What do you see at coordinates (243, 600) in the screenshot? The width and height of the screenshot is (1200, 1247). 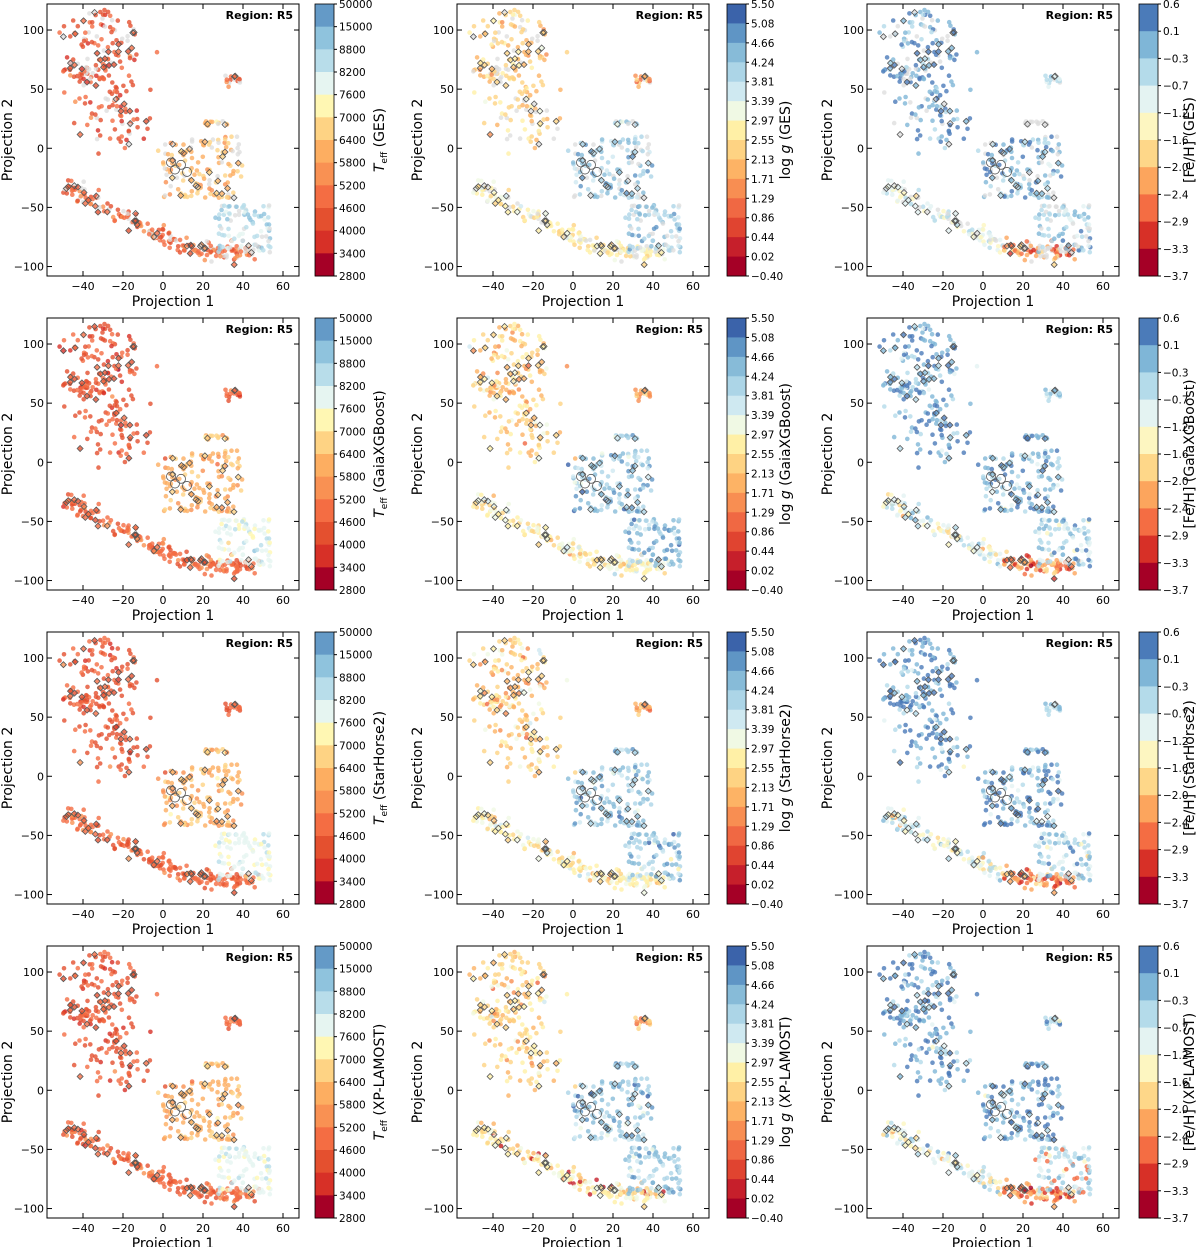 I see `x-tick-label: 40` at bounding box center [243, 600].